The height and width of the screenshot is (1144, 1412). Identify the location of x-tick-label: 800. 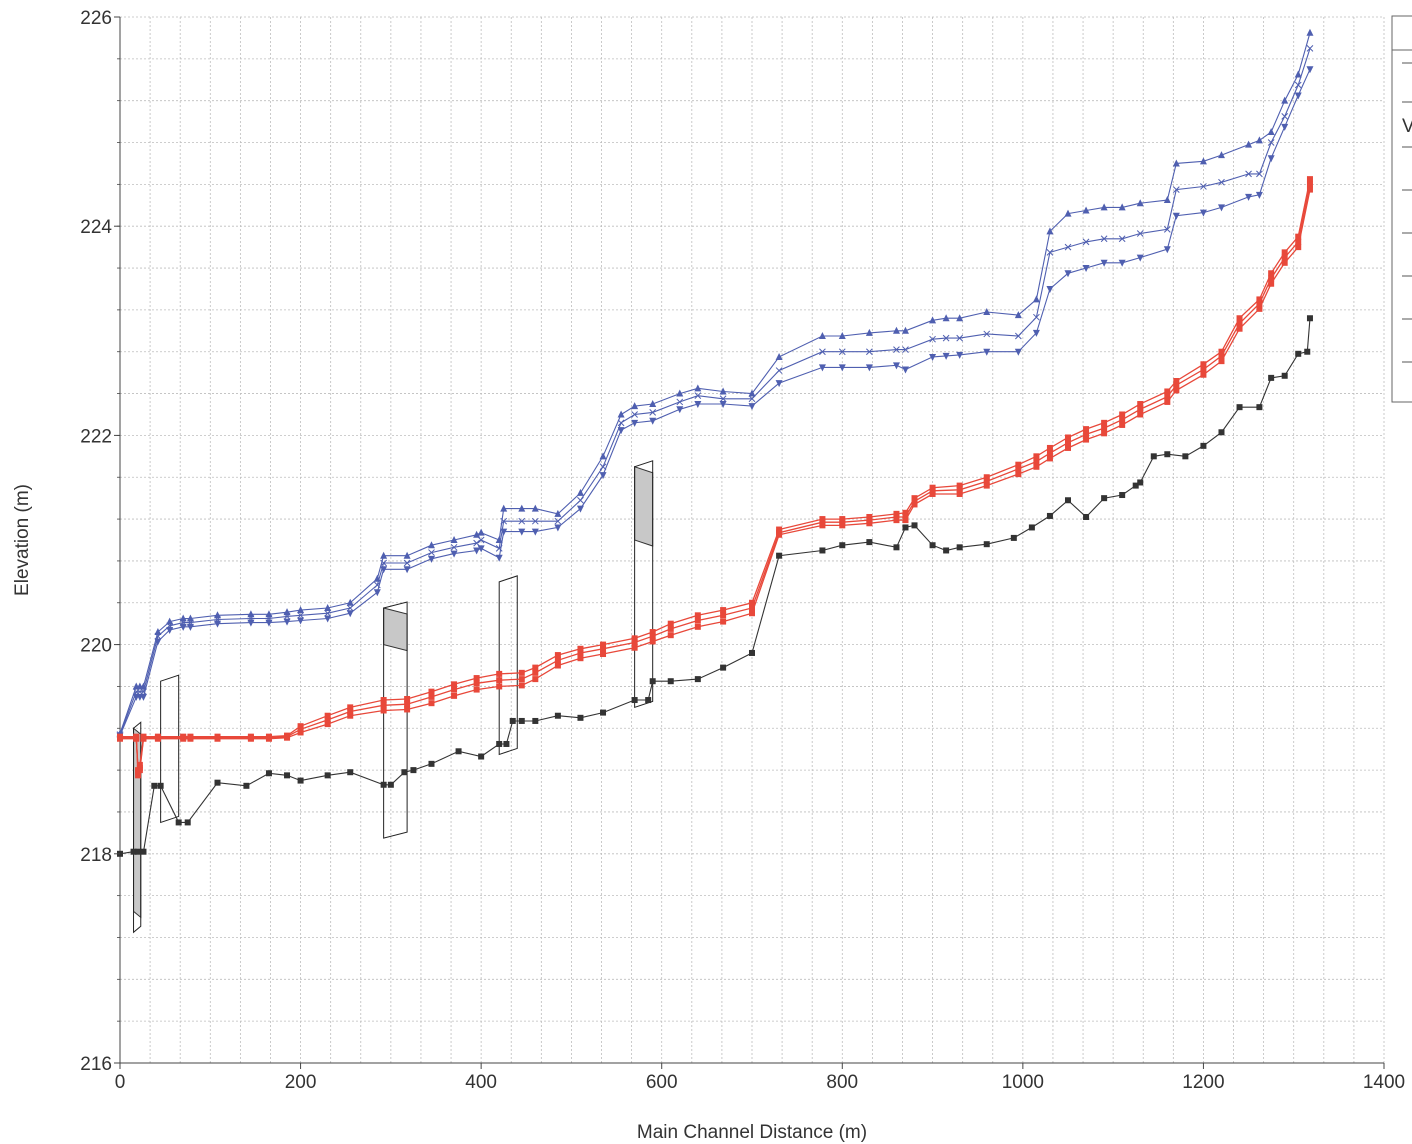
(842, 1082).